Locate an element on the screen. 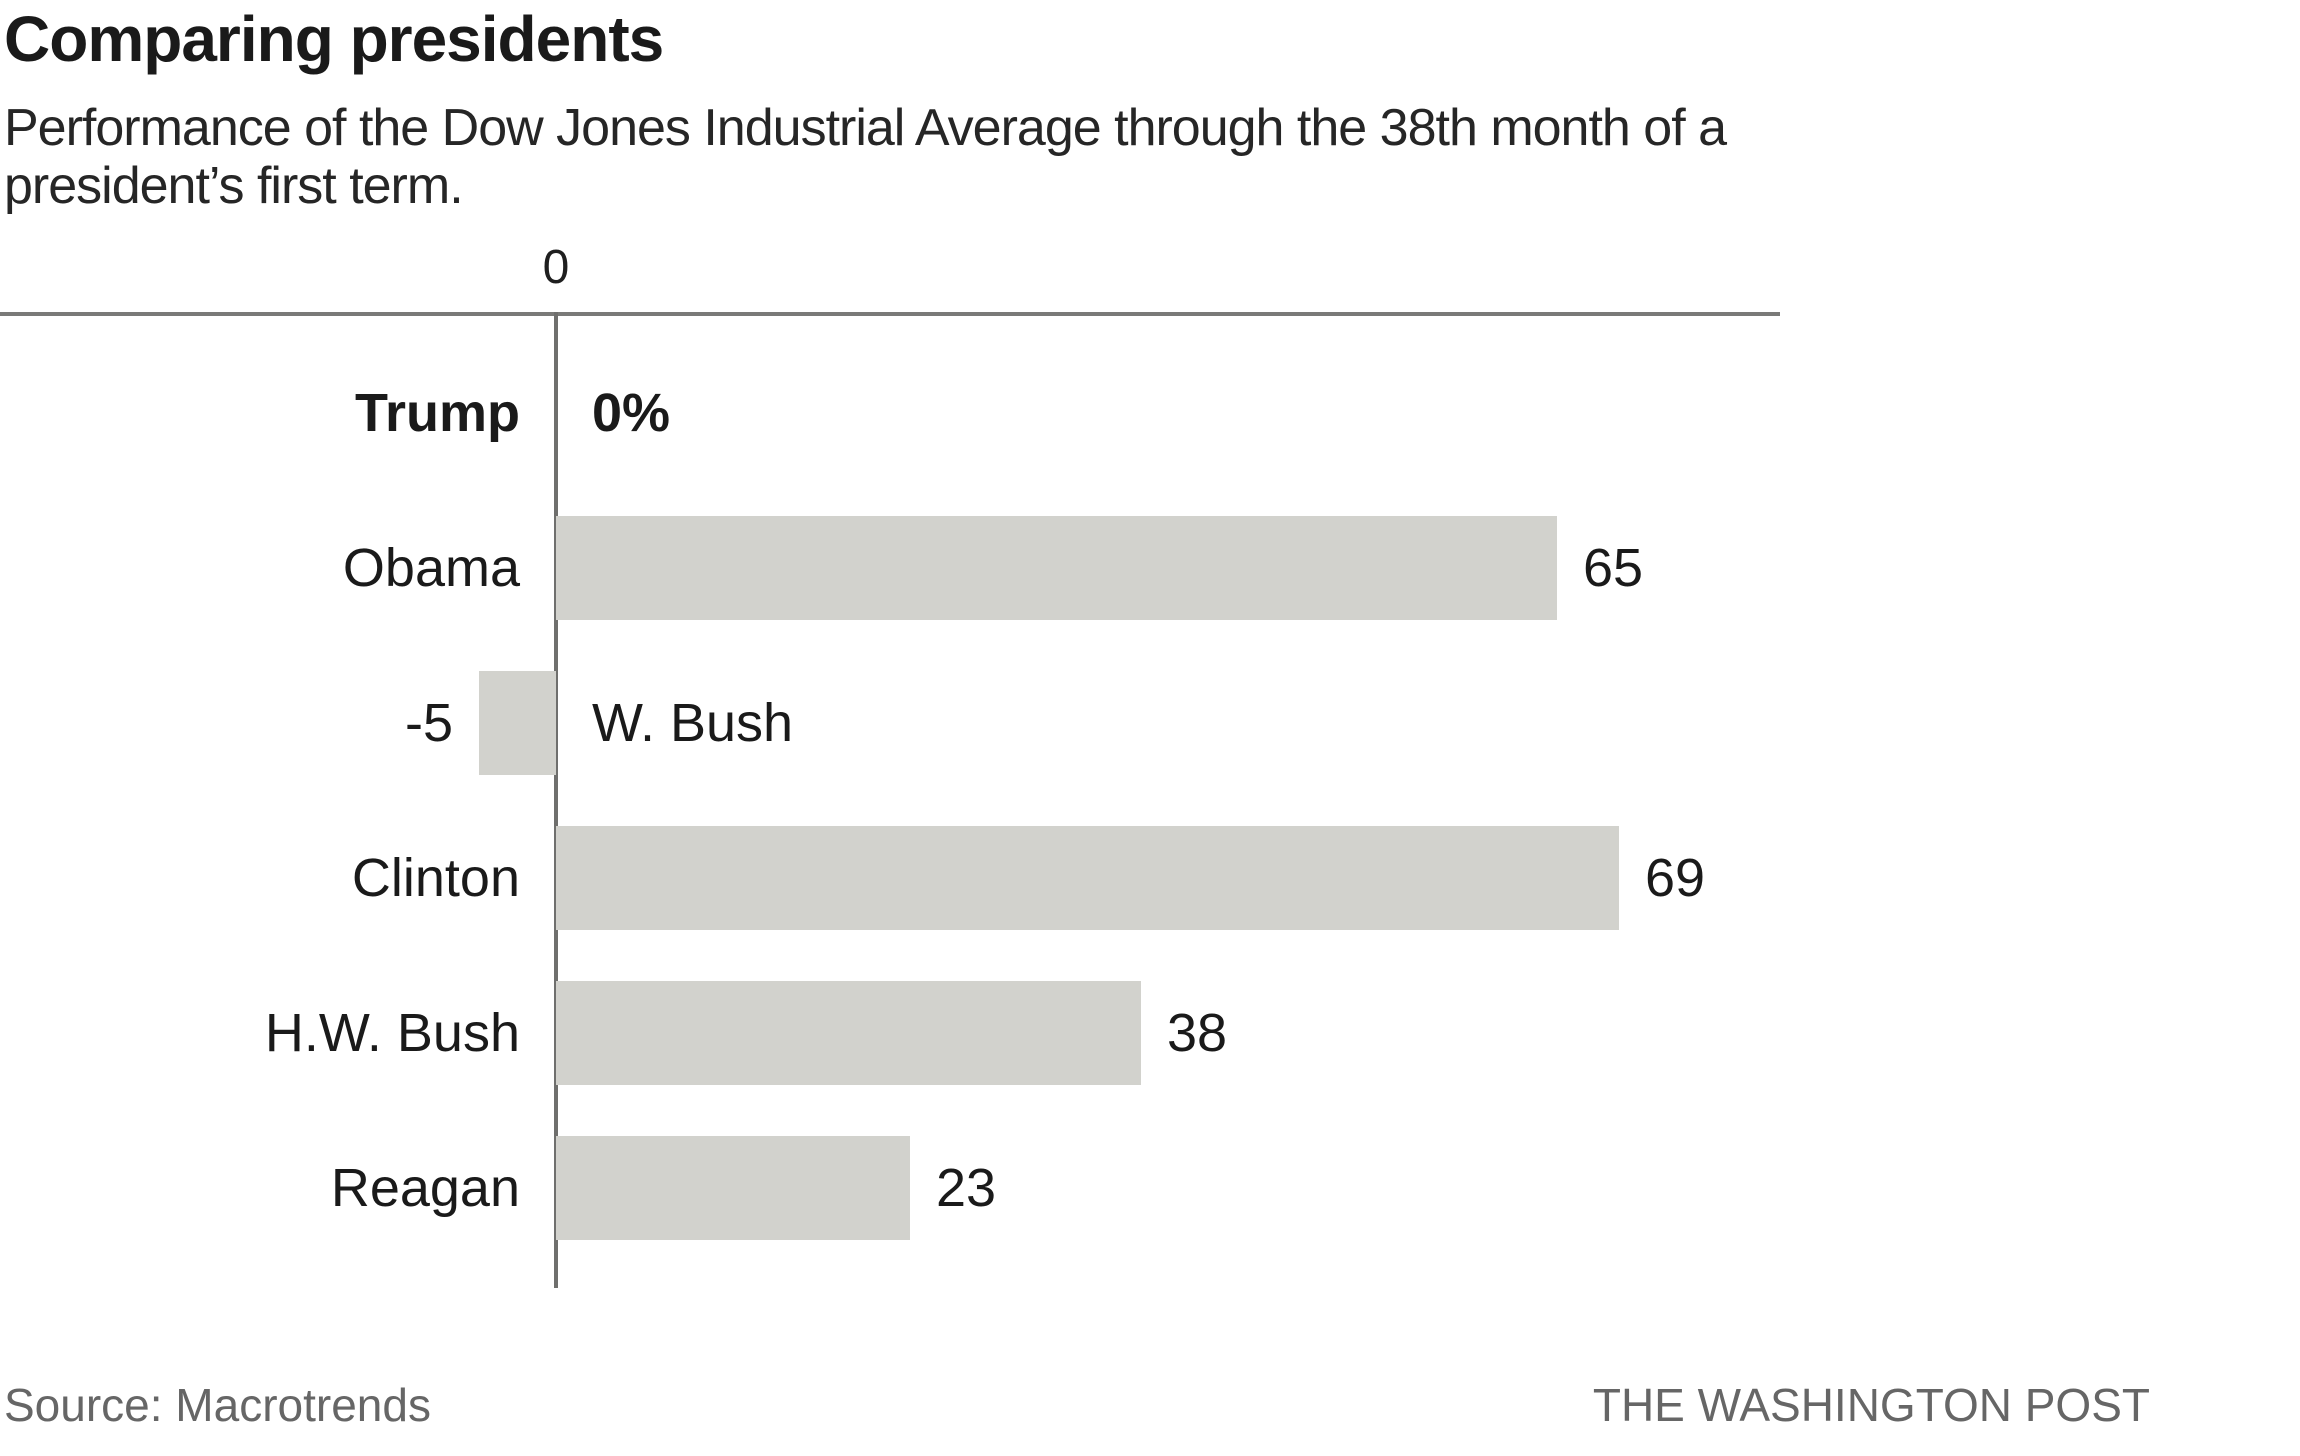 The image size is (2300, 1456). value-label-reagan: 23 is located at coordinates (966, 1188).